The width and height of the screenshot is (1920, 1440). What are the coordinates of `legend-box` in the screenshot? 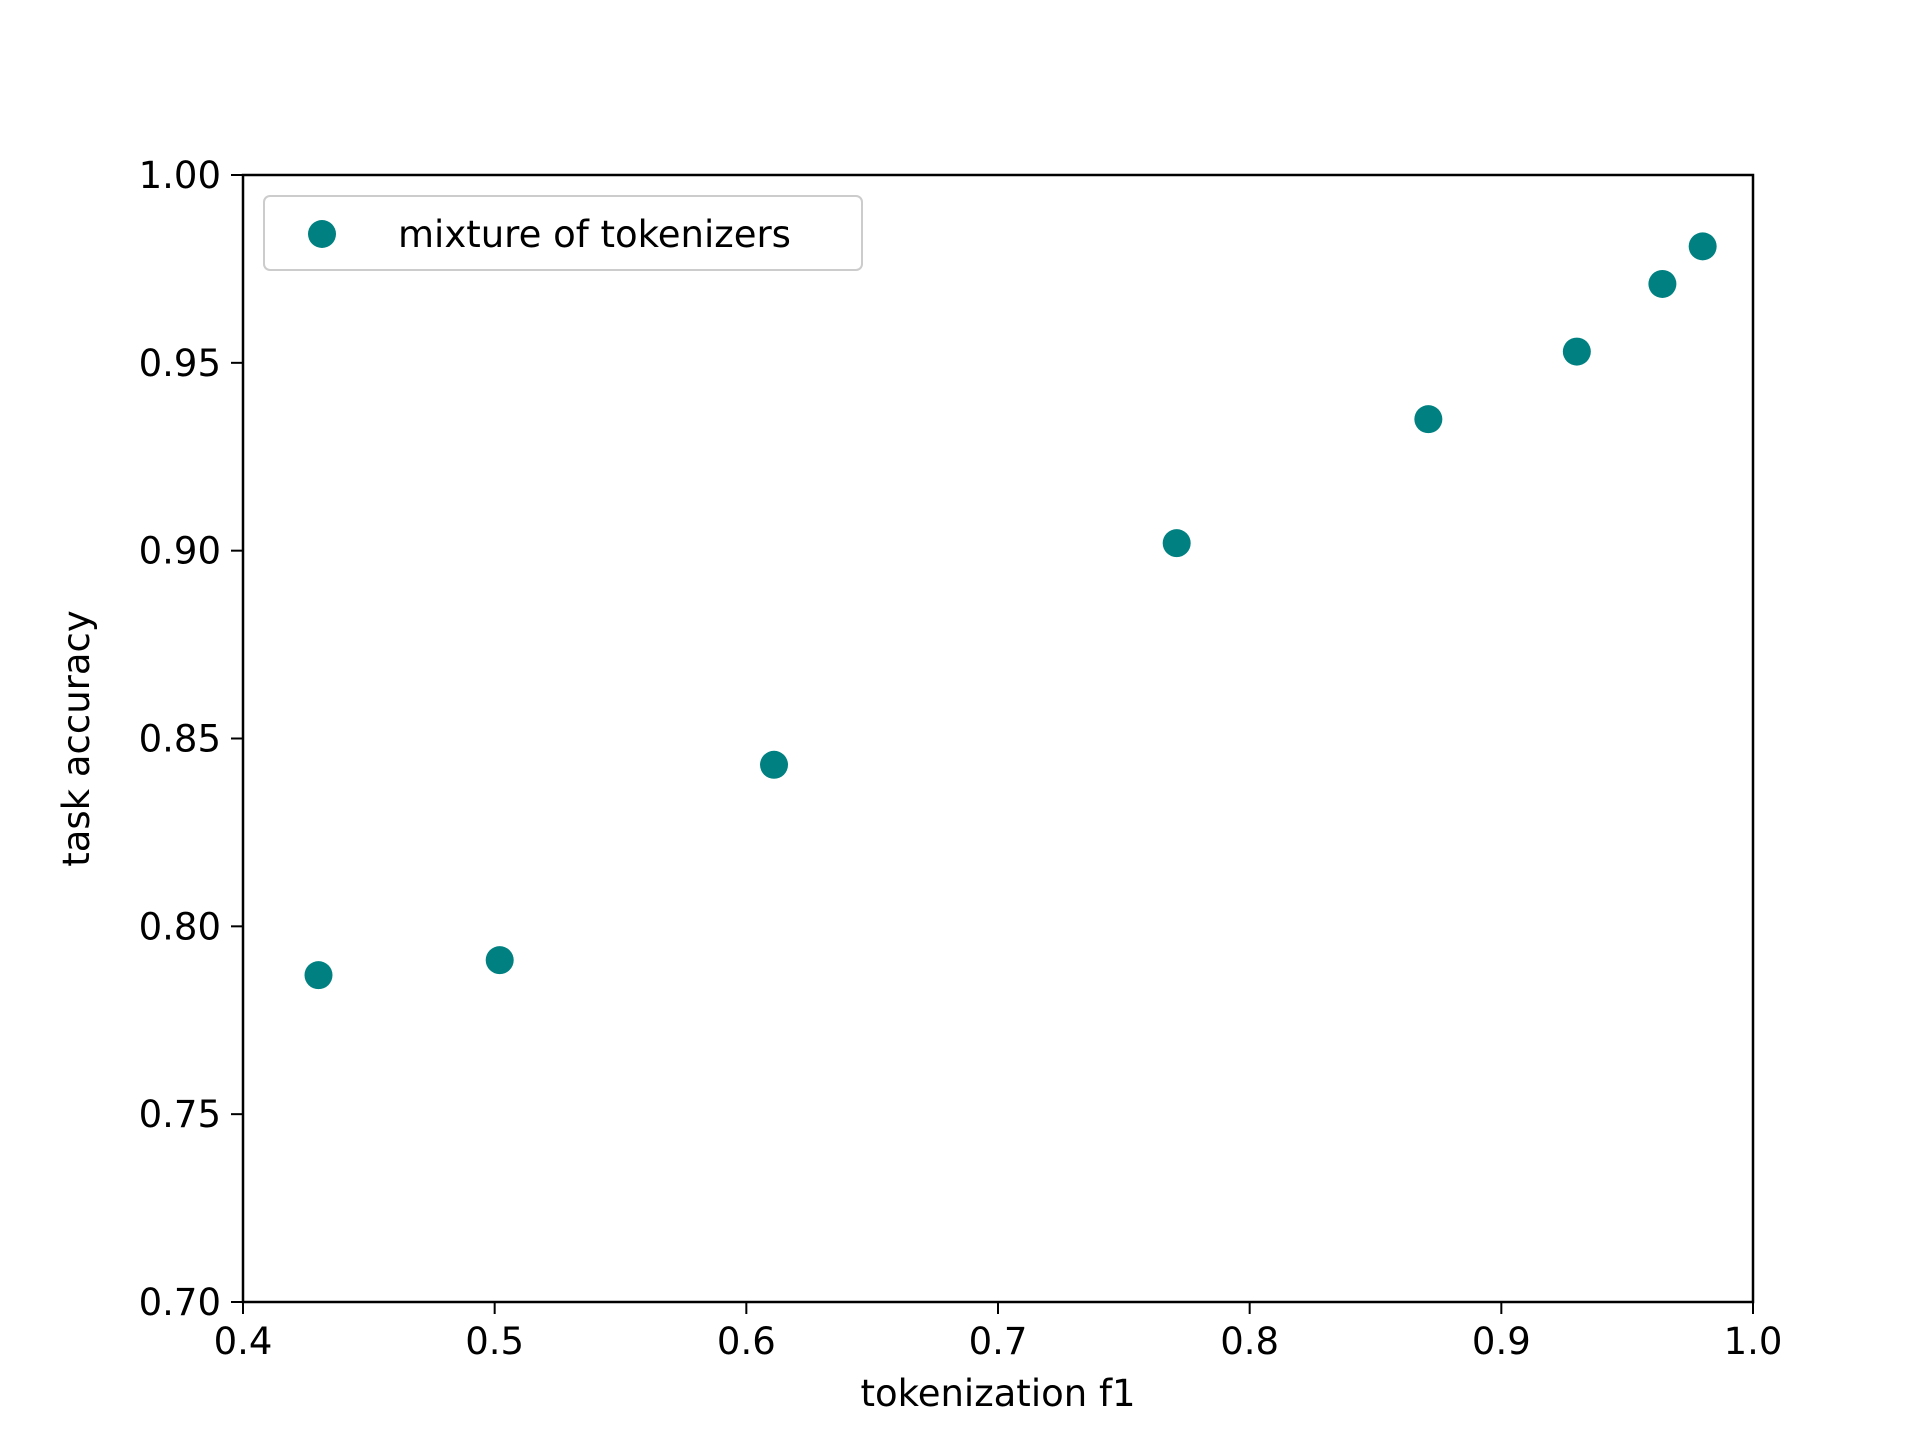 It's located at (563, 233).